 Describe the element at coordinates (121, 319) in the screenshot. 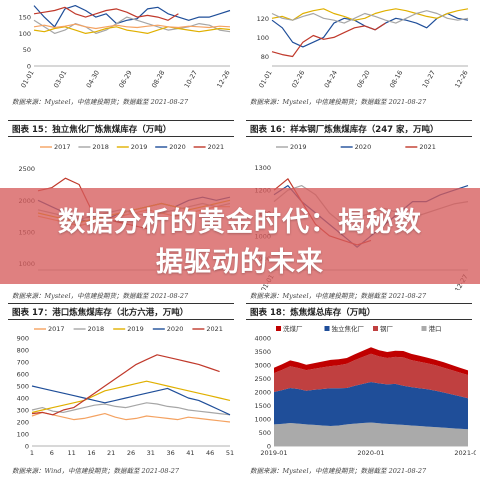

I see `title-rule-bottom-left-bottom` at that location.